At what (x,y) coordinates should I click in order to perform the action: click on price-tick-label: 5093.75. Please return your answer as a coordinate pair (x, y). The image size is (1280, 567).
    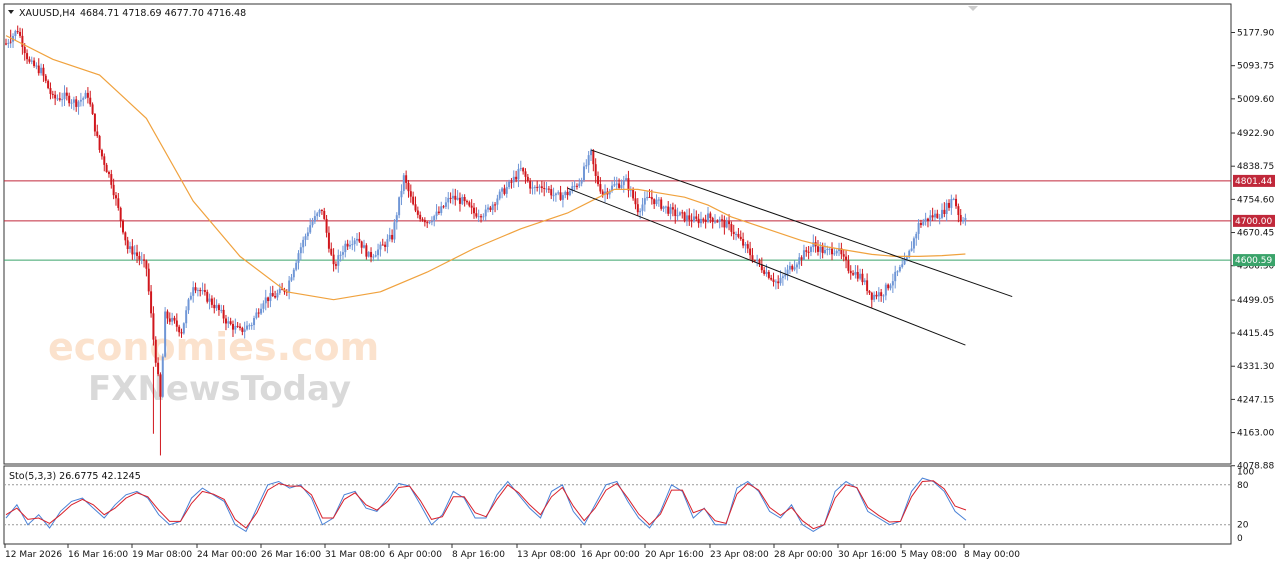
    Looking at the image, I should click on (1255, 67).